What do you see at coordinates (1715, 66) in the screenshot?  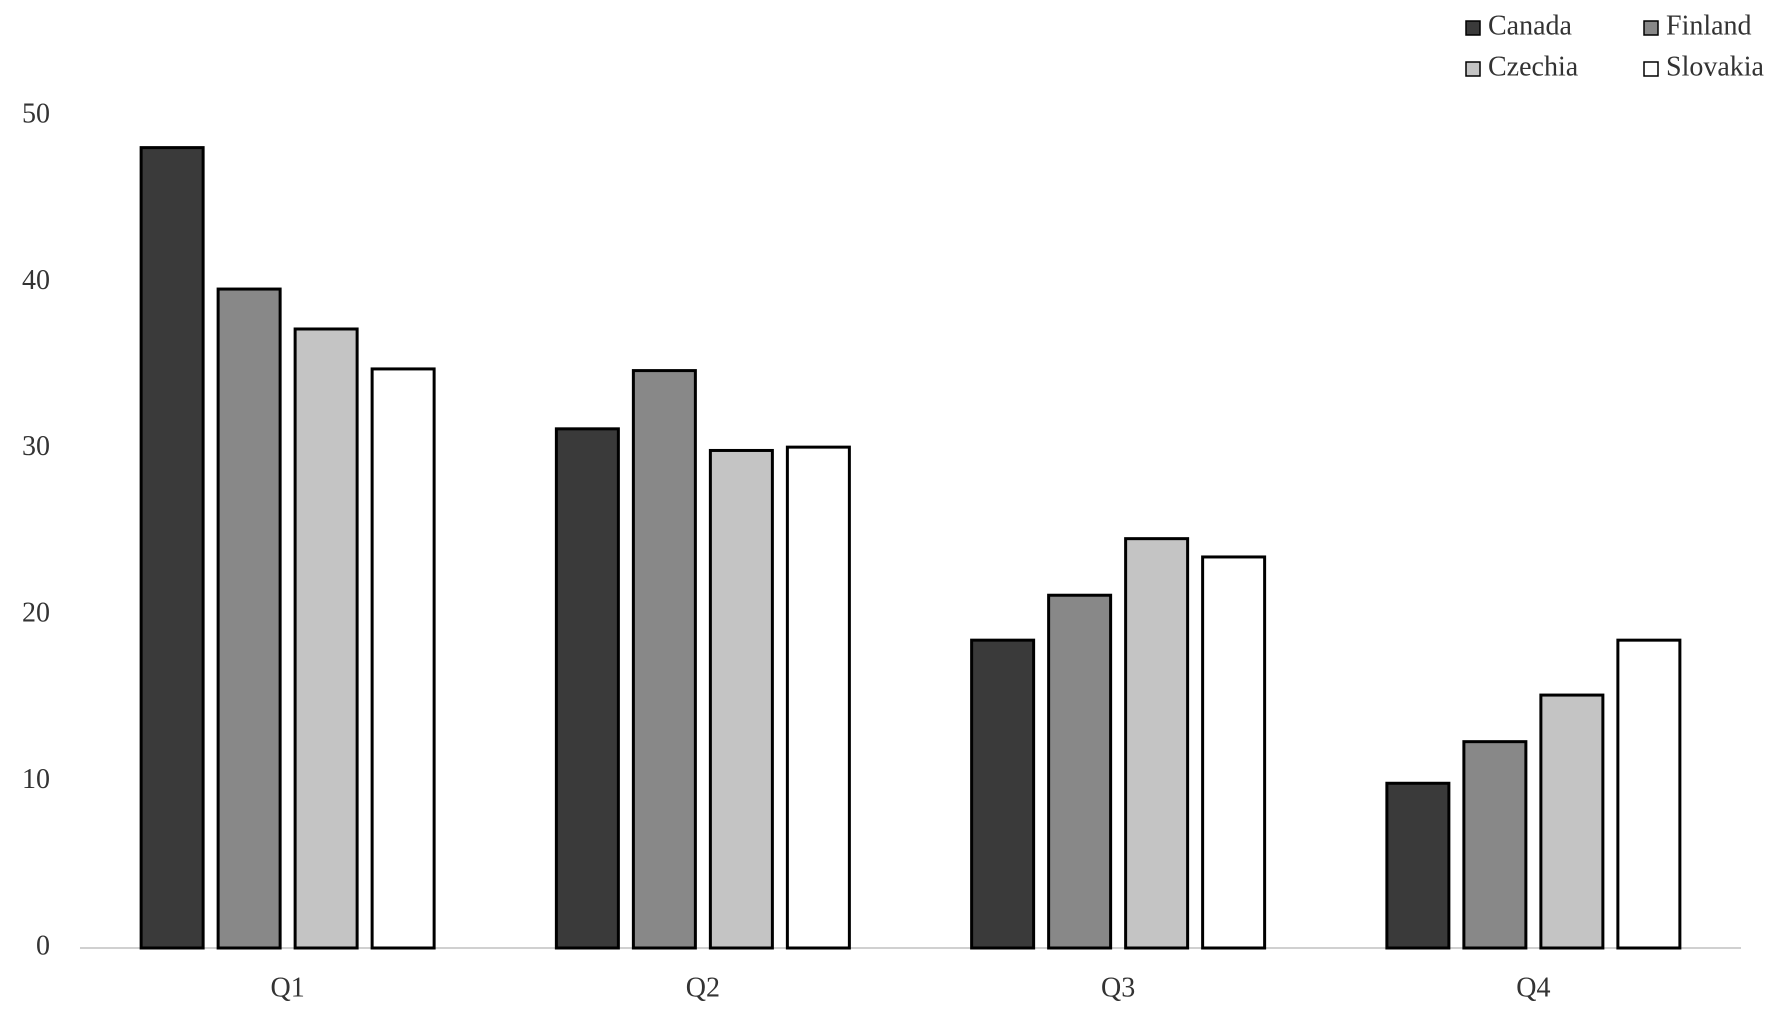 I see `legend-label: Slovakia` at bounding box center [1715, 66].